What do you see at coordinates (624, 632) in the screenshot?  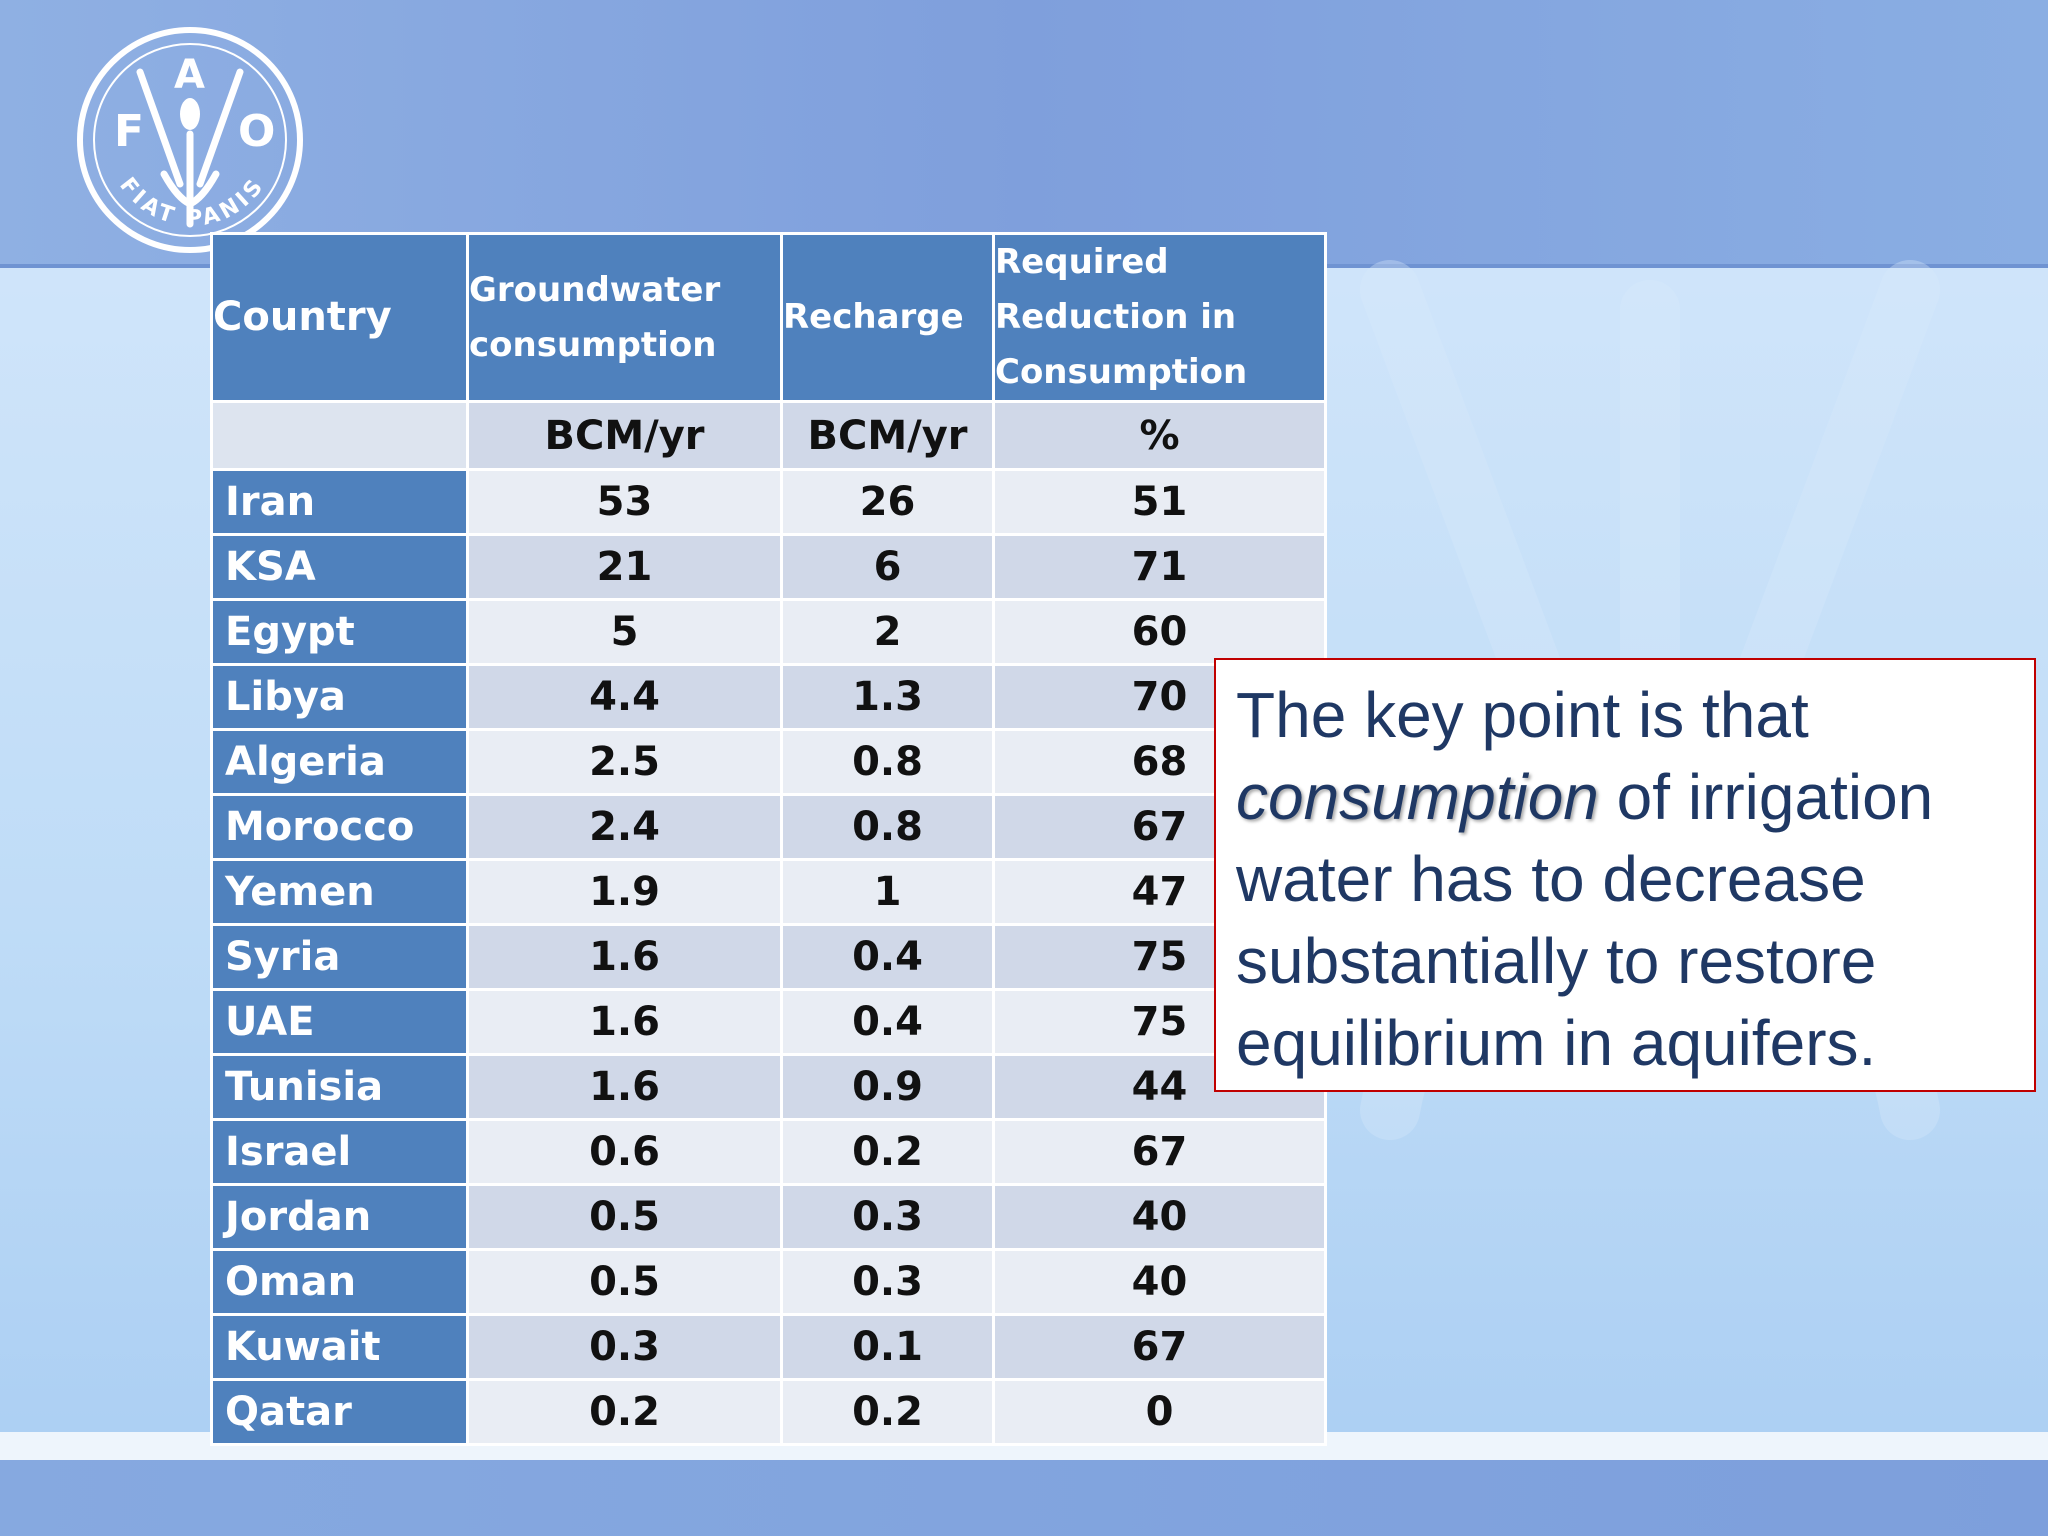 I see `consumption-cell: 5` at bounding box center [624, 632].